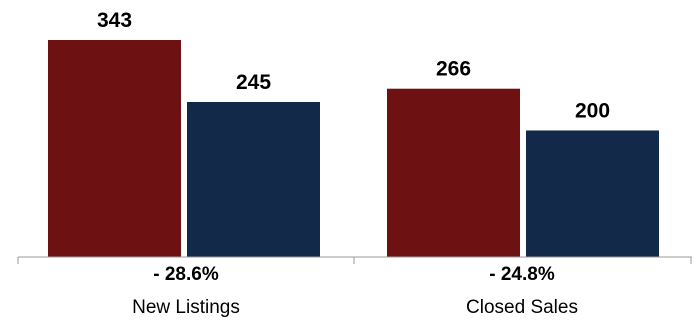 This screenshot has height=322, width=696. What do you see at coordinates (453, 172) in the screenshot?
I see `bar-closed-sales-current` at bounding box center [453, 172].